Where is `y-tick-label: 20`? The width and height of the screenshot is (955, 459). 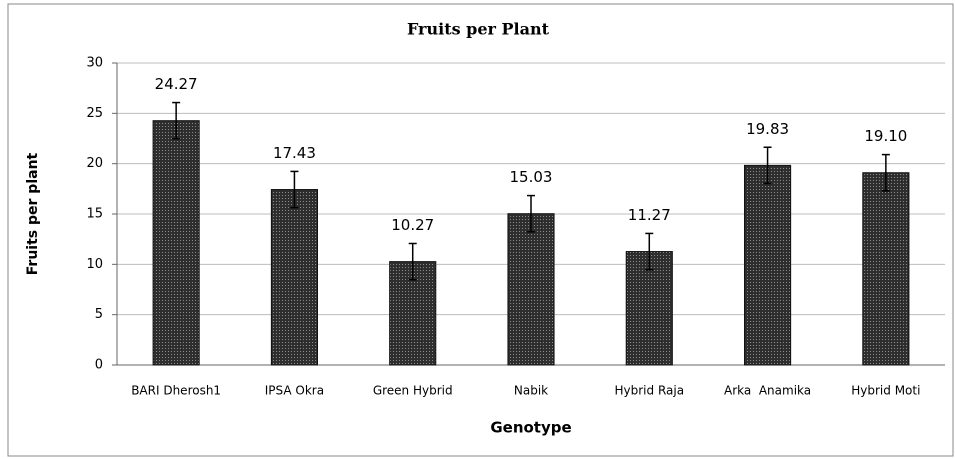 y-tick-label: 20 is located at coordinates (94, 163).